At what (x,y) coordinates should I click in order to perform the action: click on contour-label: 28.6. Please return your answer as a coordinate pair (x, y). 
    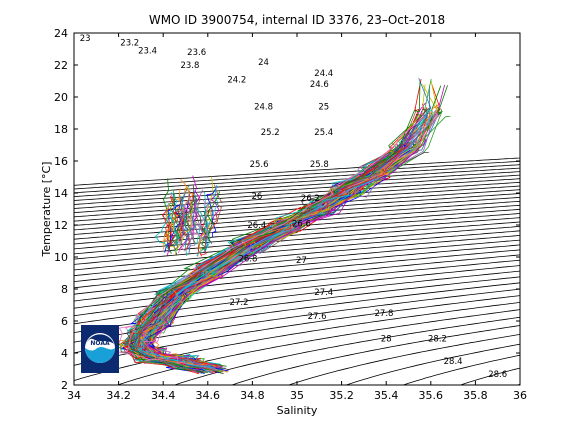
    Looking at the image, I should click on (497, 375).